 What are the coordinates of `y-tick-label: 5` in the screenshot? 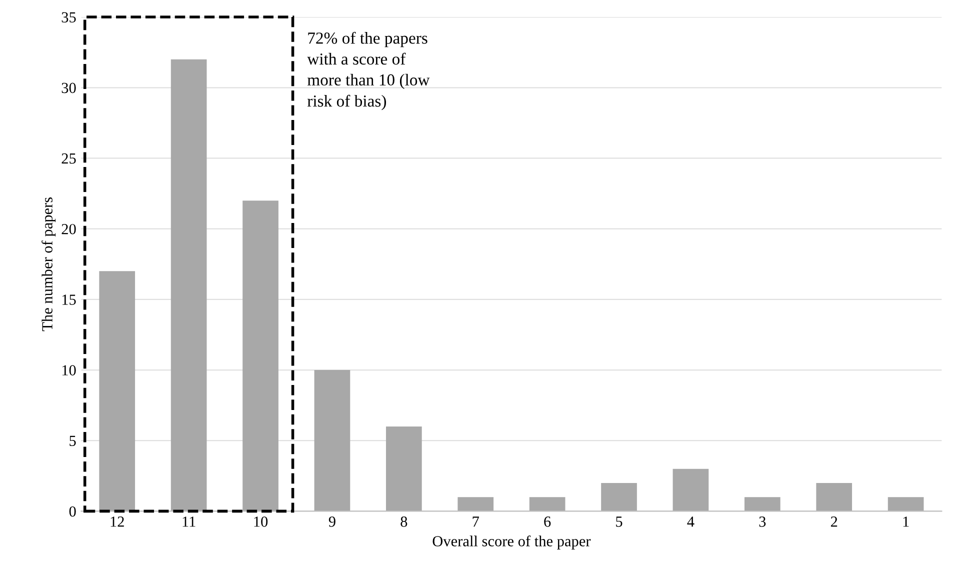 It's located at (73, 441).